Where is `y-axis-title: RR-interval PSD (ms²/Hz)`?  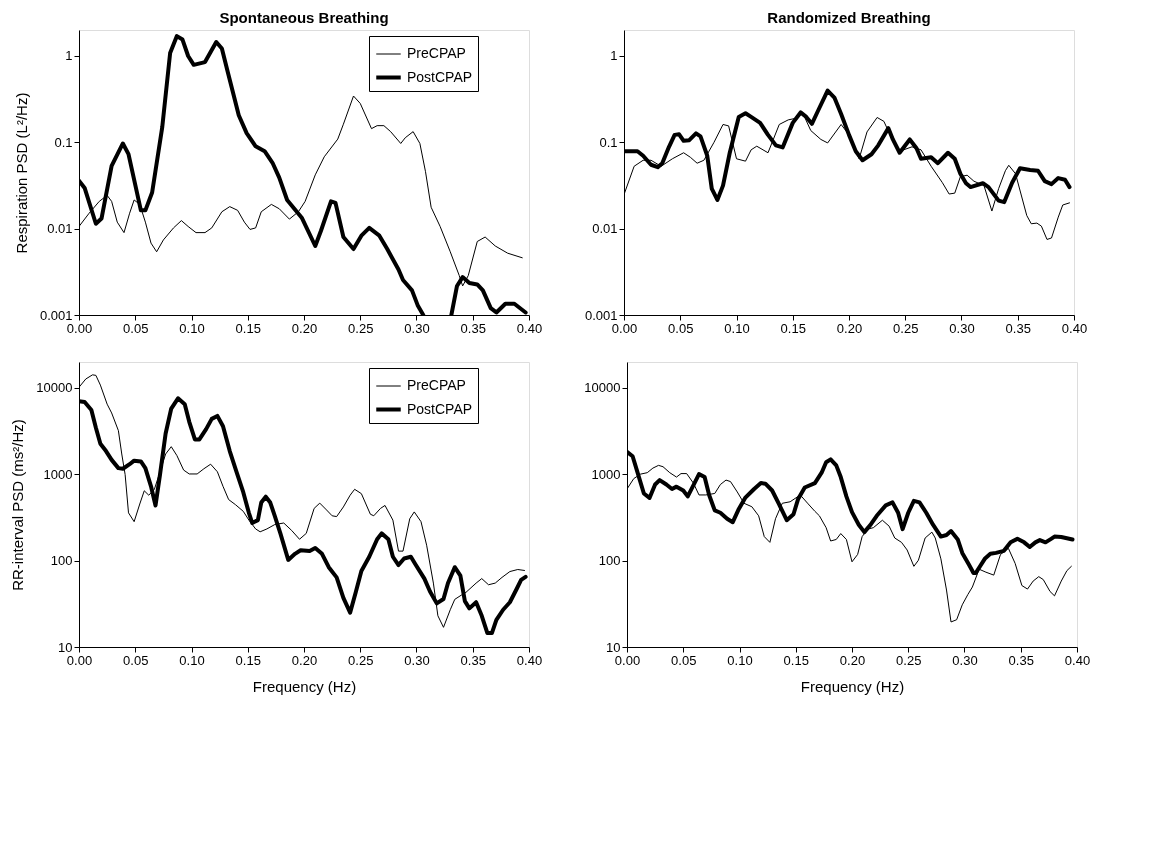
y-axis-title: RR-interval PSD (ms²/Hz) is located at coordinates (18, 505).